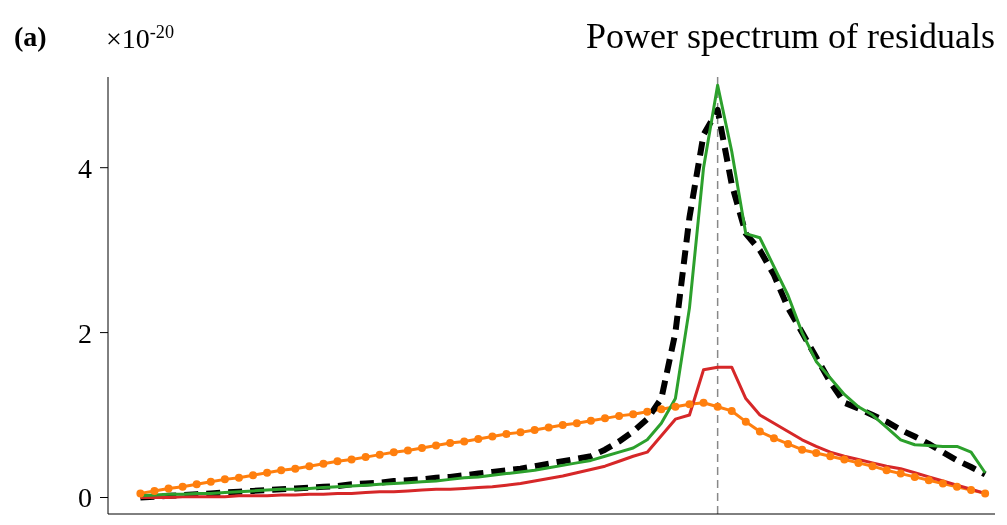 The width and height of the screenshot is (1007, 525). I want to click on chart-title: Power spectrum of residuals, so click(790, 36).